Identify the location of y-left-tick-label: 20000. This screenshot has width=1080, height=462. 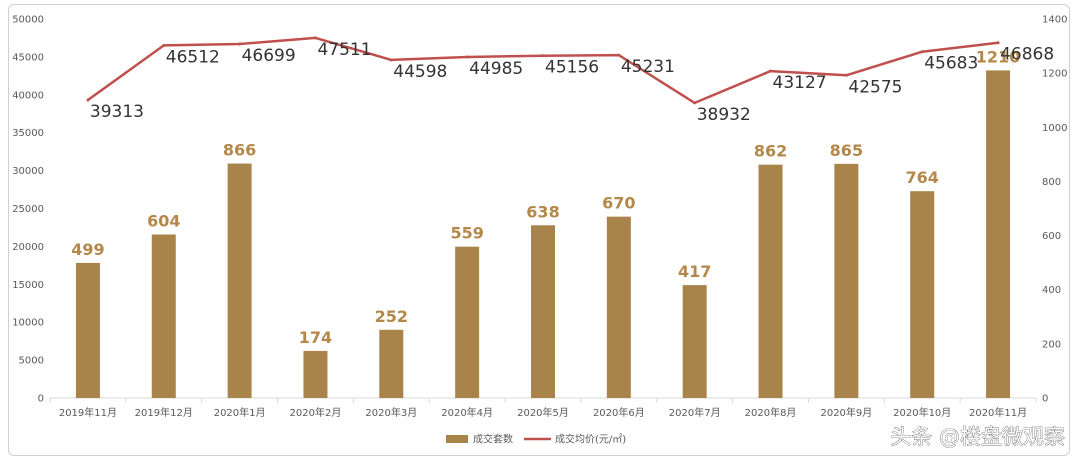
(28, 247).